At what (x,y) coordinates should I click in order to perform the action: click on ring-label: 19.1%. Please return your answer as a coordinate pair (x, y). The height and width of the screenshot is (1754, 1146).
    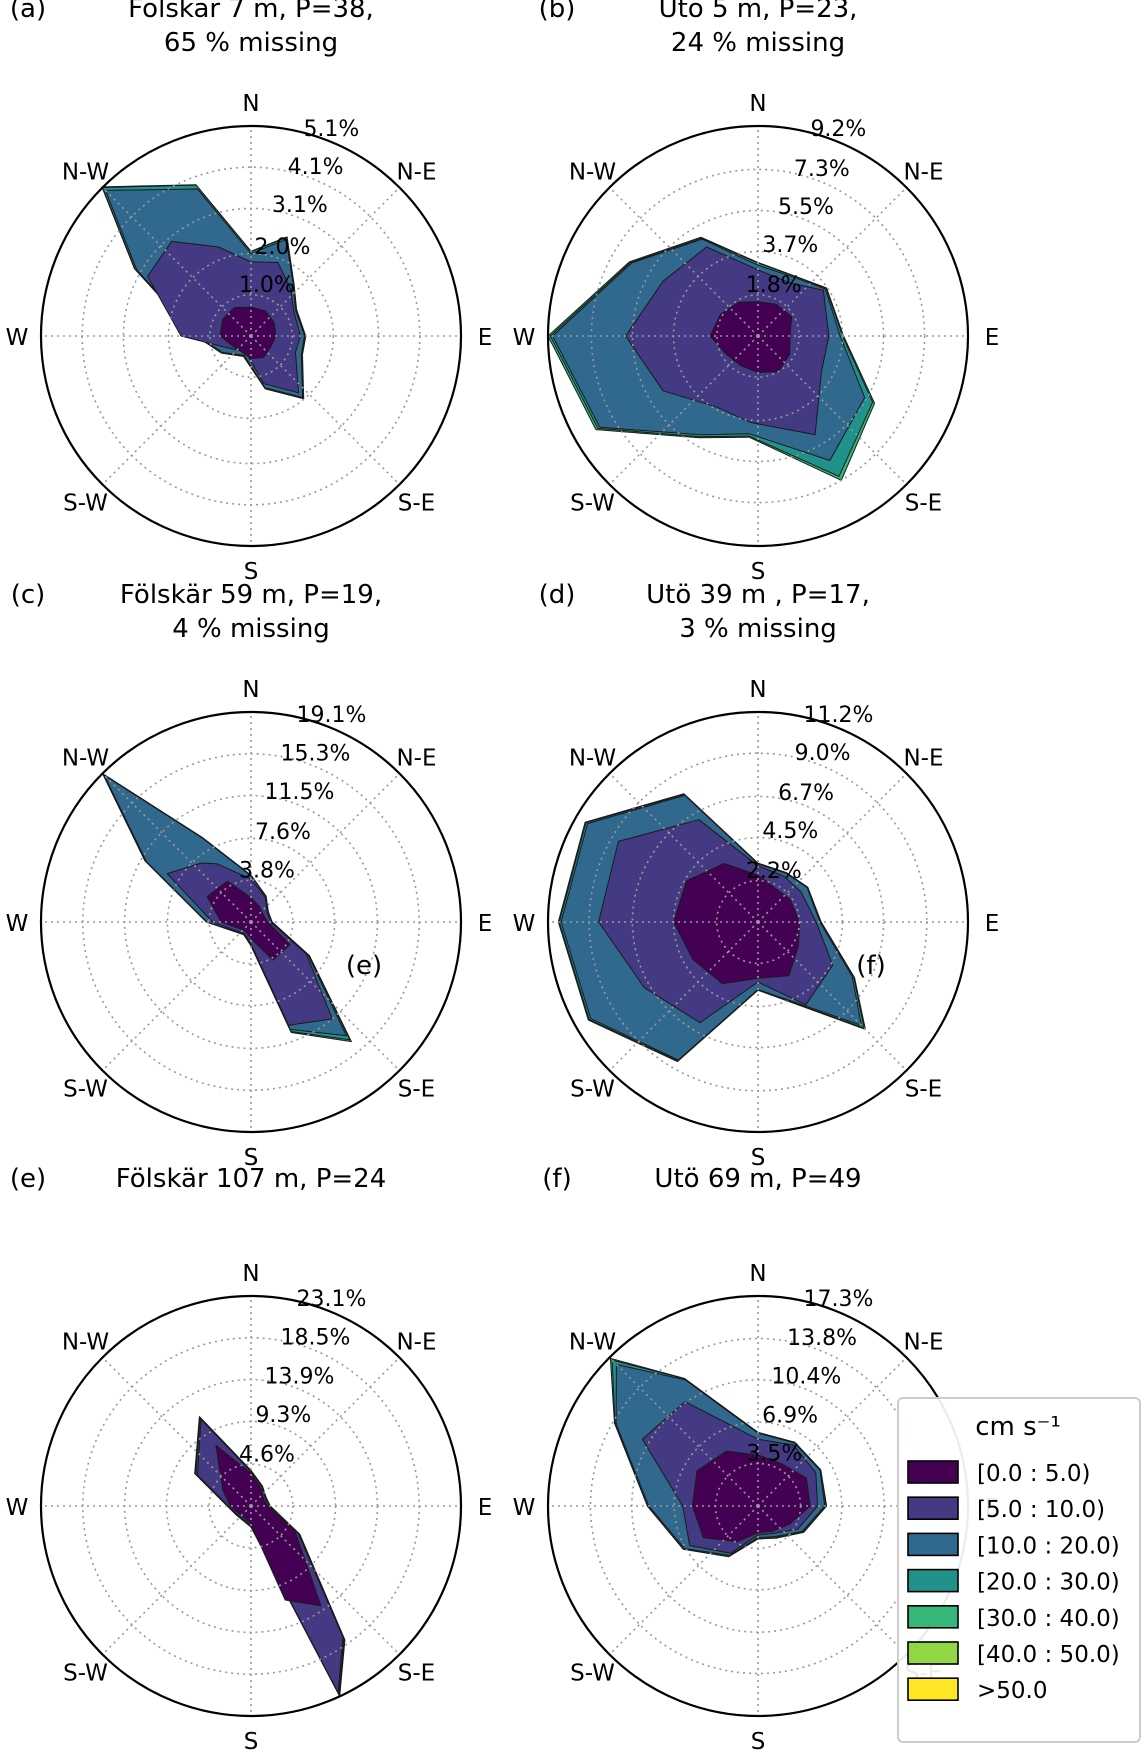
    Looking at the image, I should click on (331, 715).